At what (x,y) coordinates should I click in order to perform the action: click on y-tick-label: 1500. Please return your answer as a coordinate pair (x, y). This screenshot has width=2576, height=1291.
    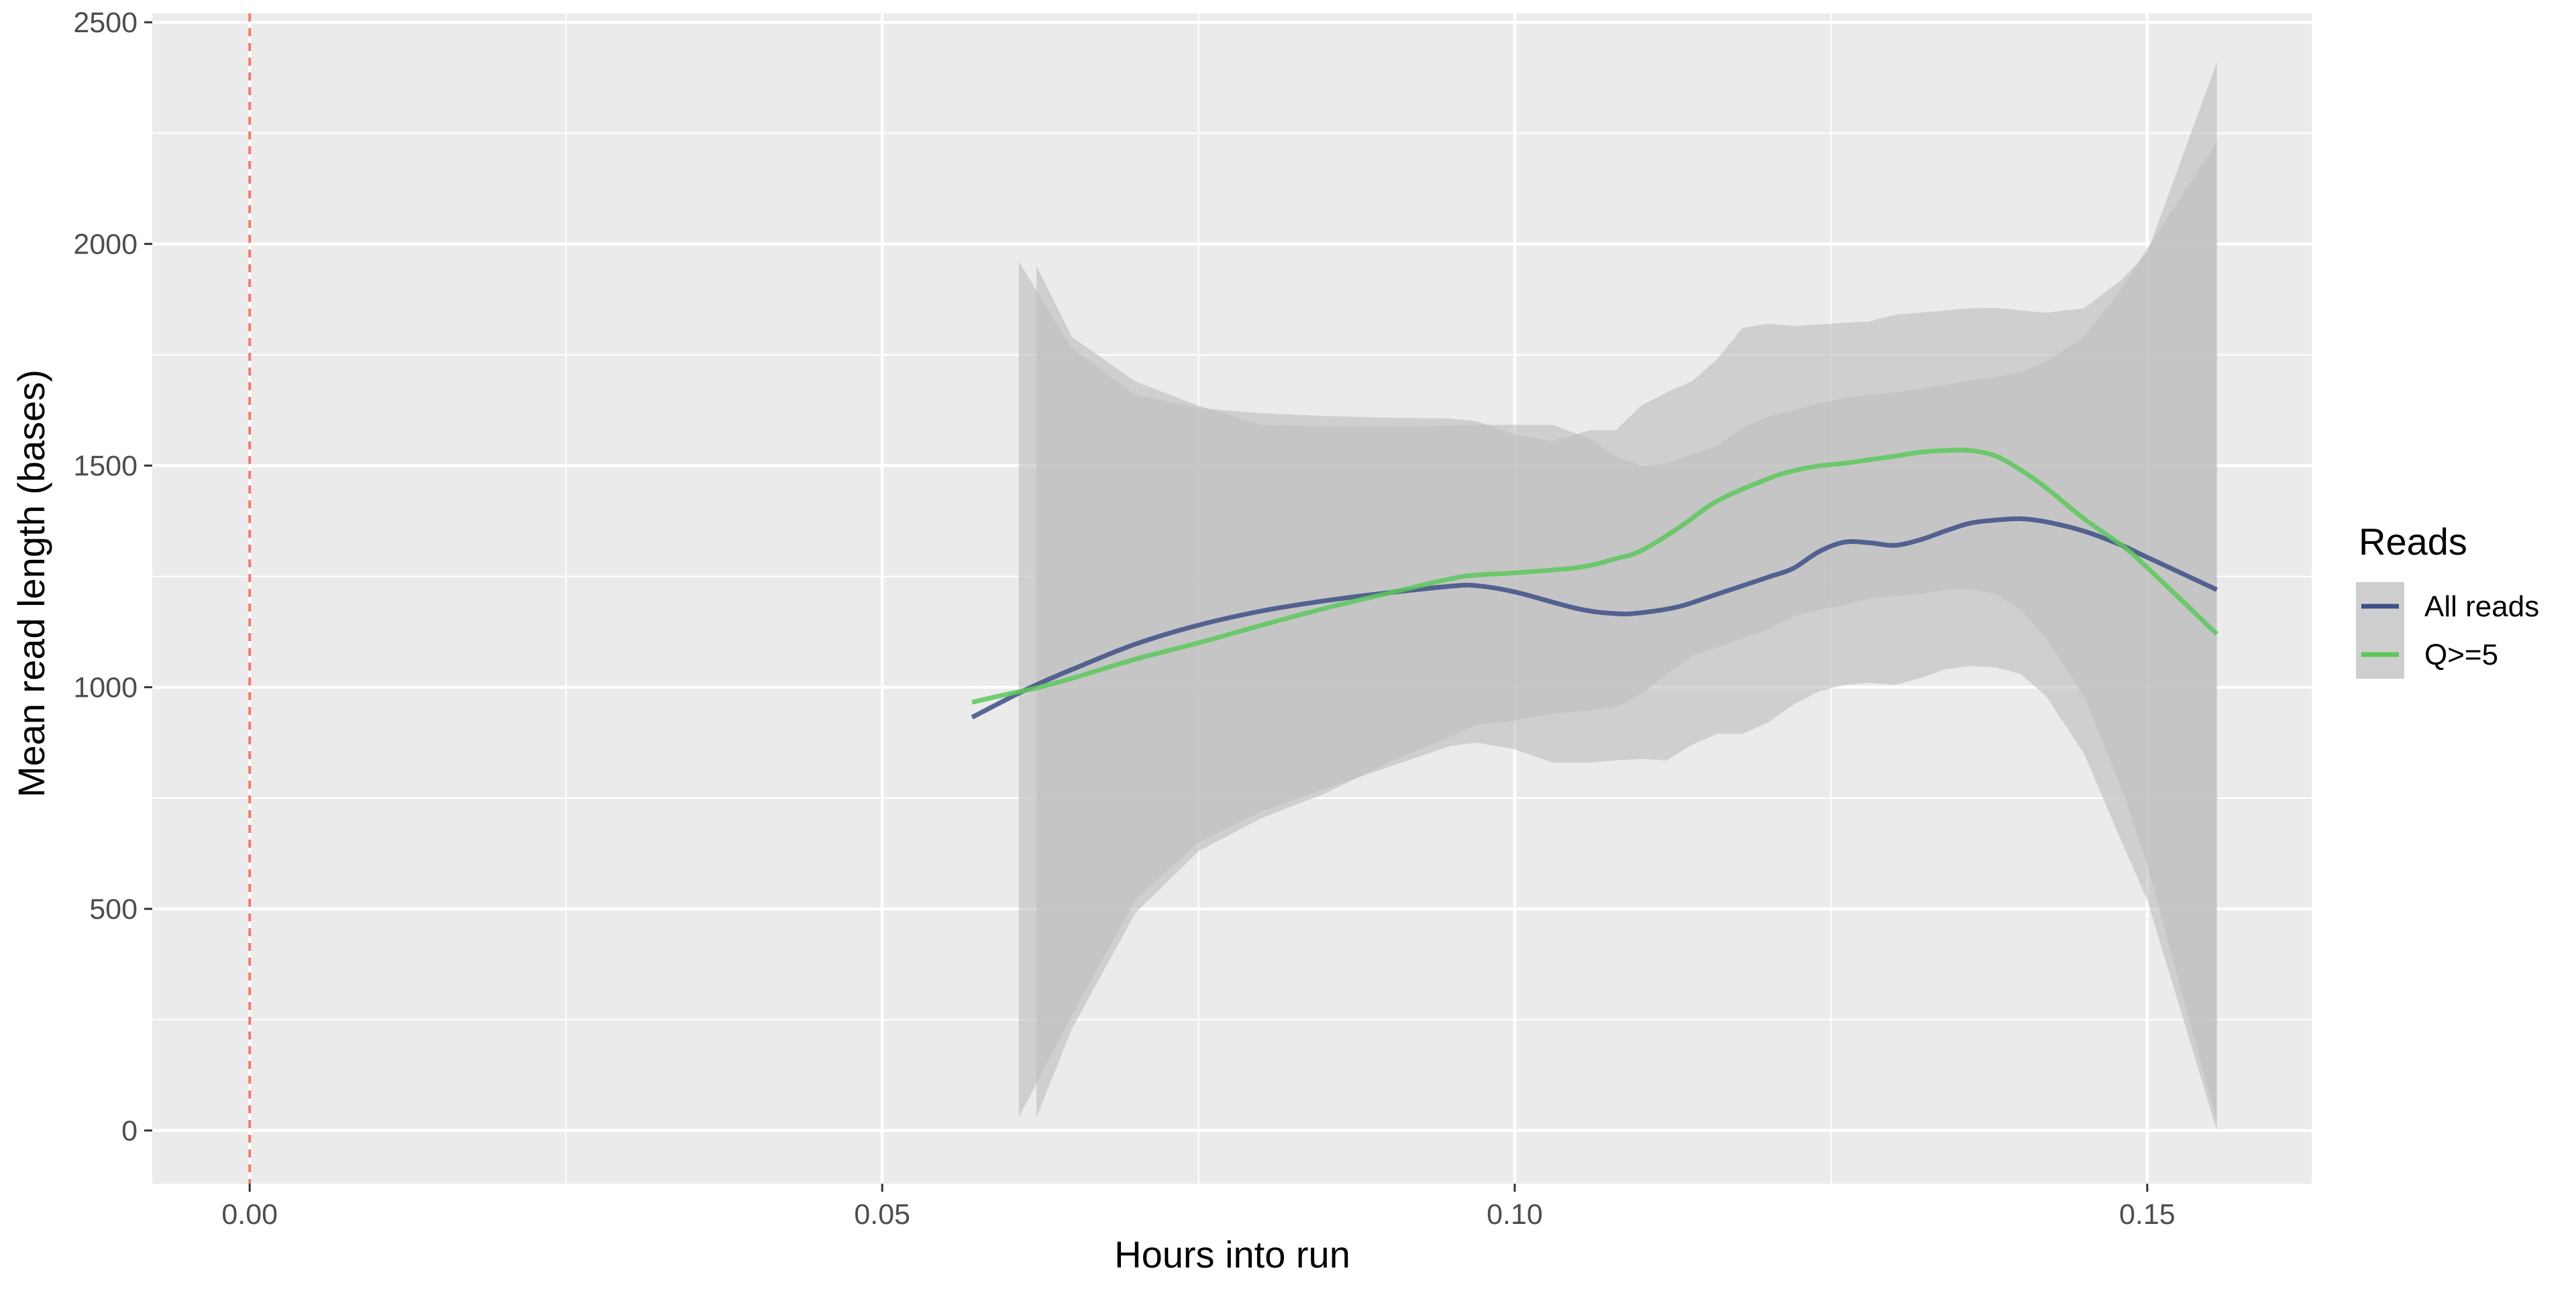
    Looking at the image, I should click on (105, 466).